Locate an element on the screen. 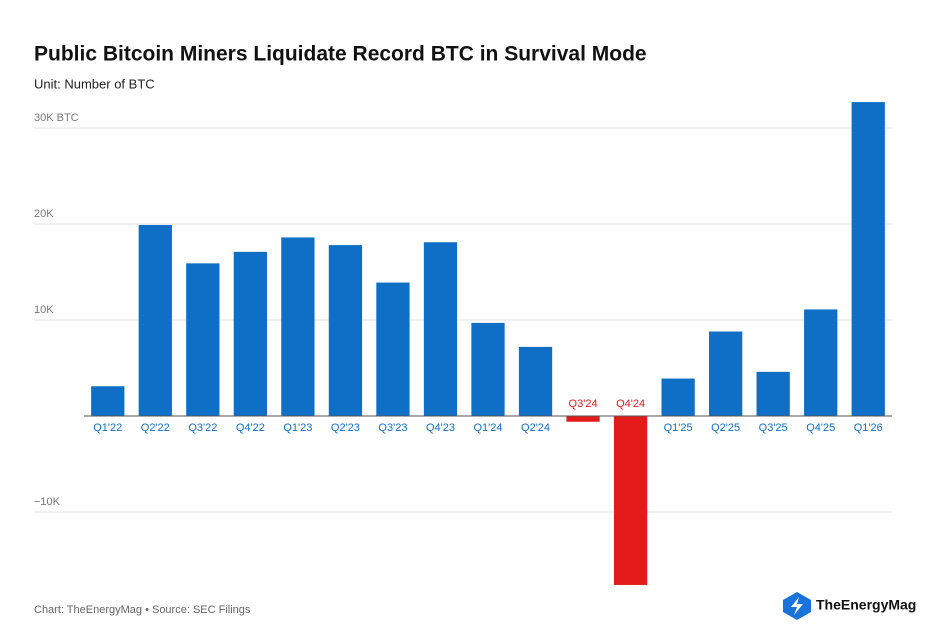 The height and width of the screenshot is (627, 943). y-tick-label: −10K is located at coordinates (47, 502).